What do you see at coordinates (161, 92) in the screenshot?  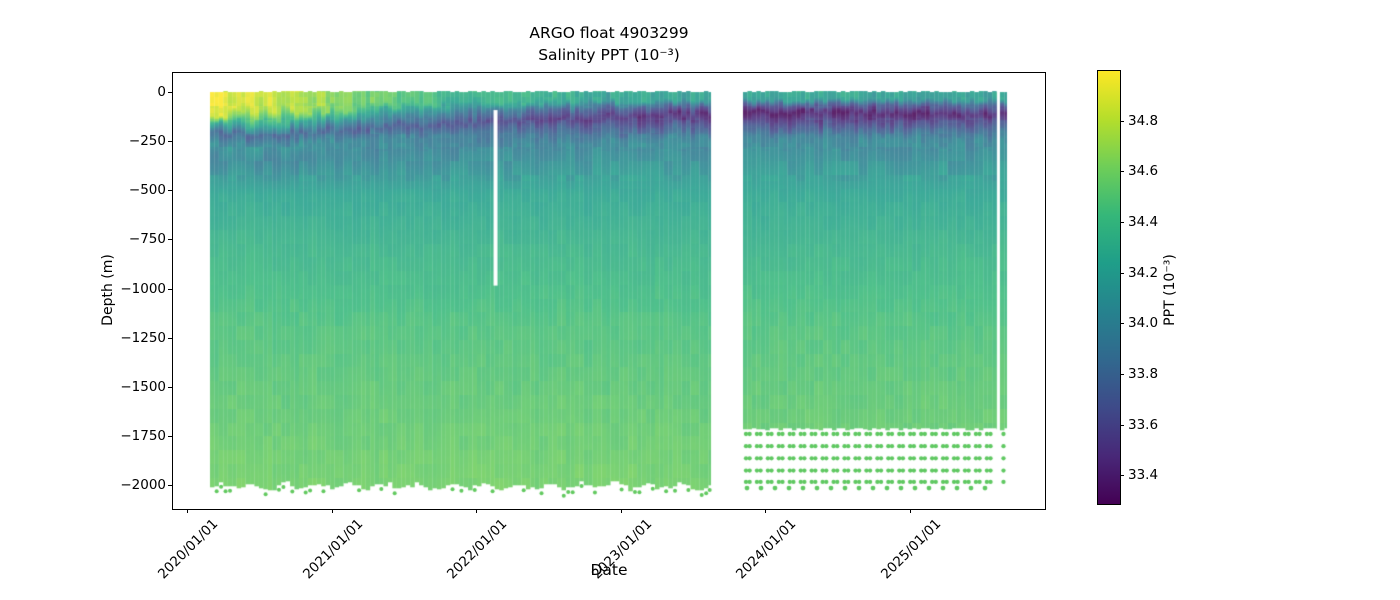 I see `y-tick-label: 0` at bounding box center [161, 92].